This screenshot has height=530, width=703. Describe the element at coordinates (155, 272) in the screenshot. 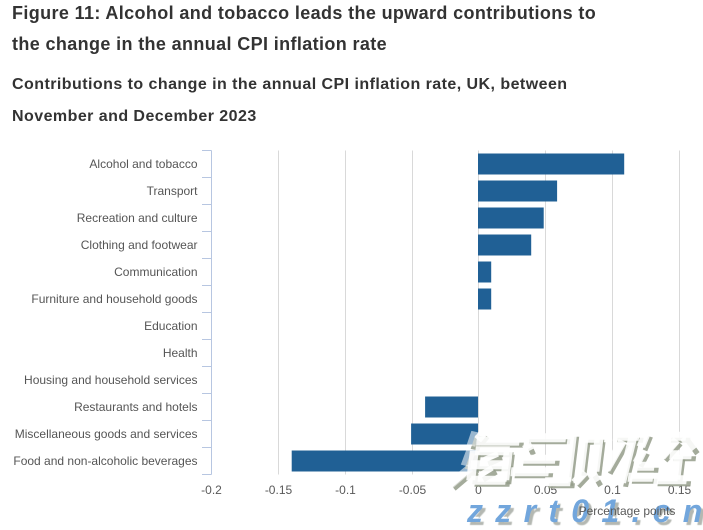

I see `svg-text: Communication` at that location.